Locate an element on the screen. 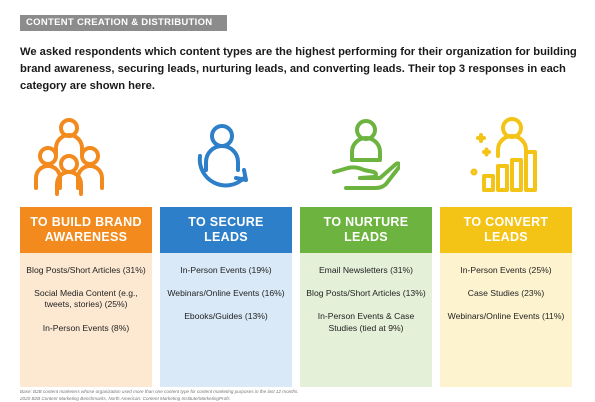 The height and width of the screenshot is (402, 595). column-title-line2: AWARENESS is located at coordinates (86, 237).